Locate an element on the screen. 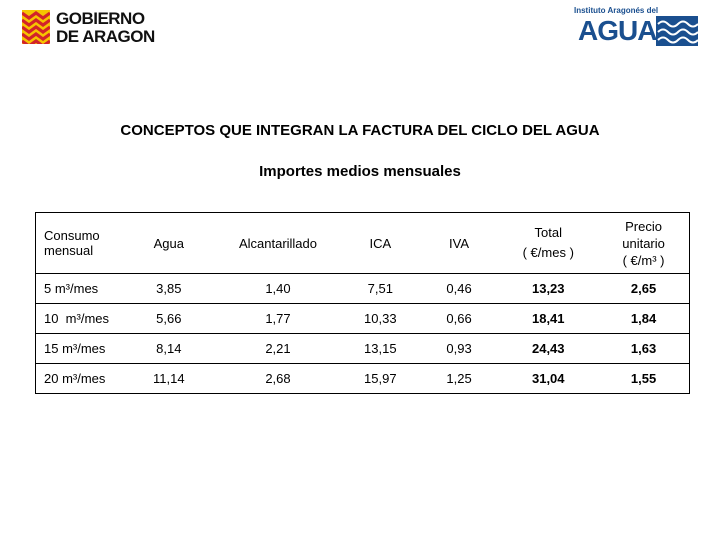 This screenshot has height=540, width=720. cell-total: 18,41 is located at coordinates (548, 318).